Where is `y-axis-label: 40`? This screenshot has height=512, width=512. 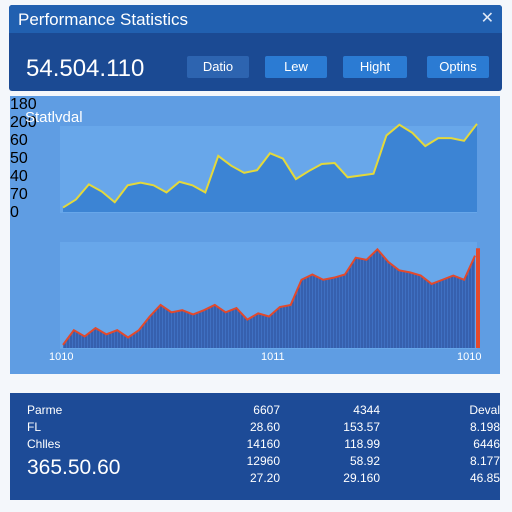 y-axis-label: 40 is located at coordinates (19, 176).